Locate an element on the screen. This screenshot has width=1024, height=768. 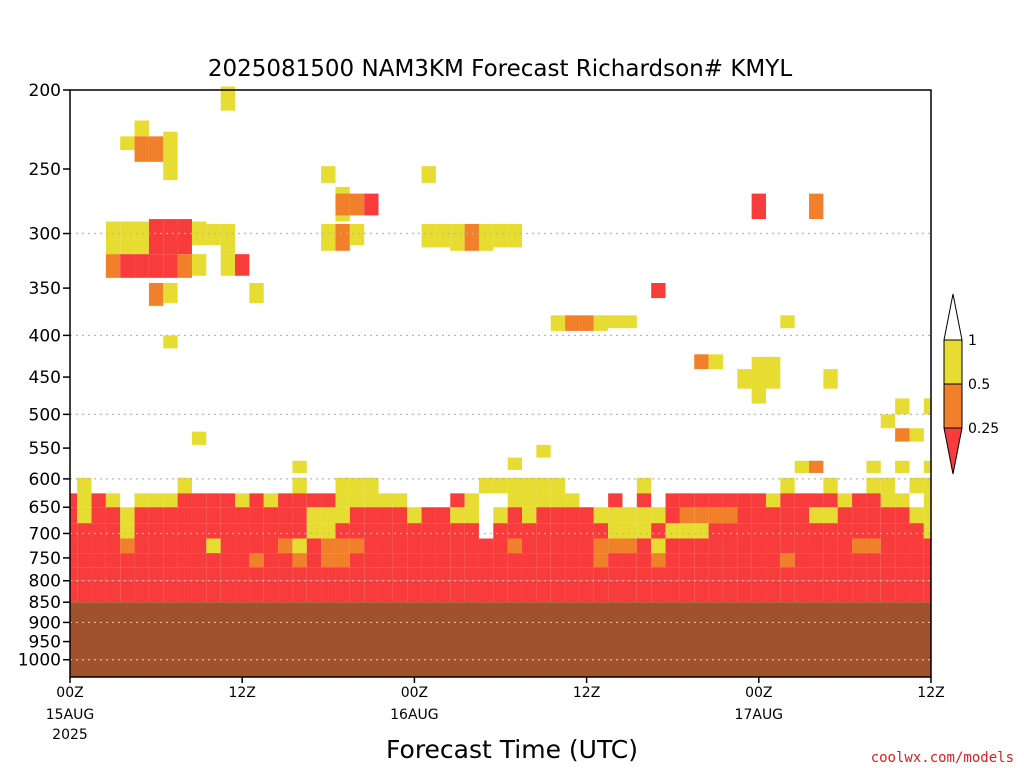
y-tick-label: 900 is located at coordinates (45, 623).